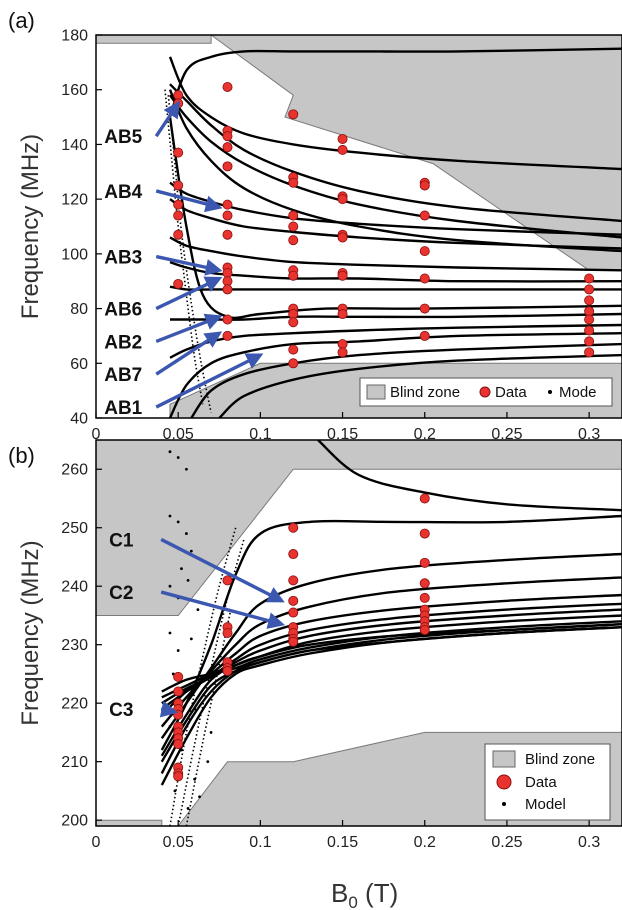 Image resolution: width=622 pixels, height=910 pixels. Describe the element at coordinates (506, 434) in the screenshot. I see `x-tick-label: 0.25` at that location.